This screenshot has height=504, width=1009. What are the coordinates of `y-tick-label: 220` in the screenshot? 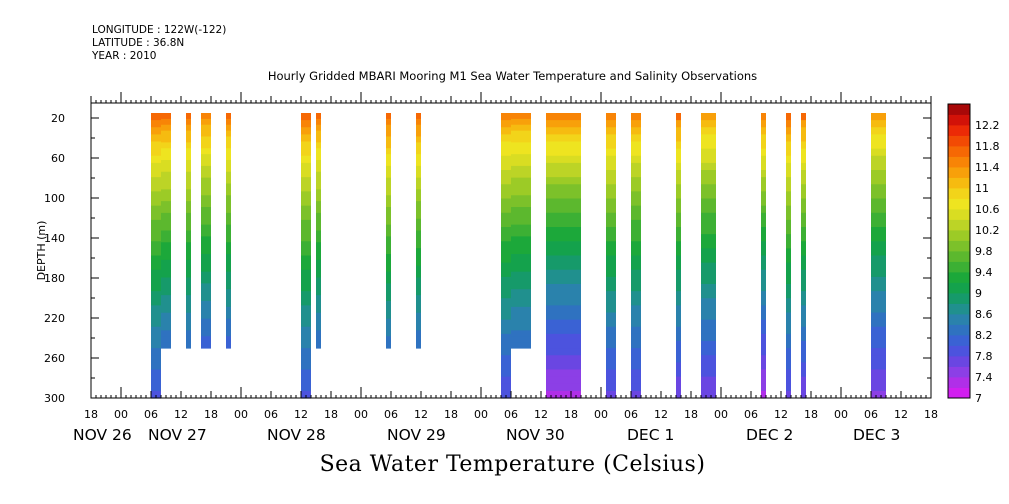 It's located at (54, 318).